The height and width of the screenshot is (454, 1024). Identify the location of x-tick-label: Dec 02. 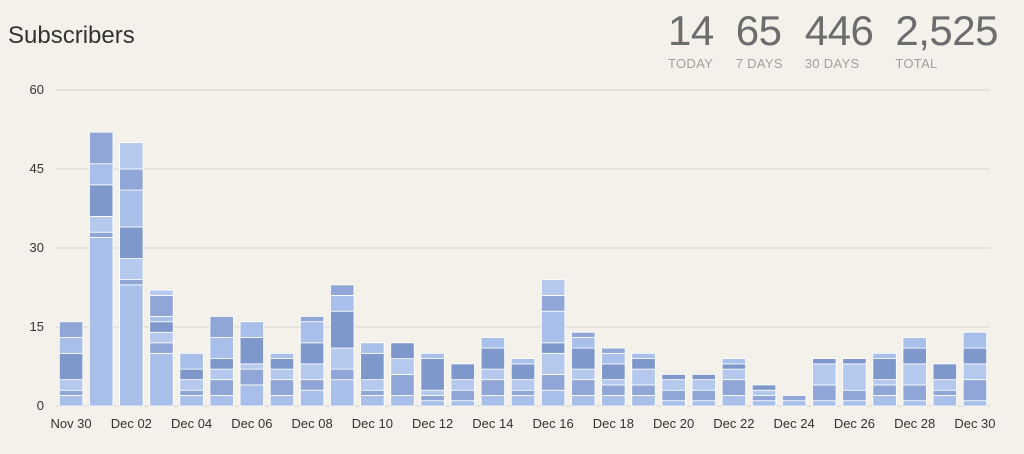
(131, 423).